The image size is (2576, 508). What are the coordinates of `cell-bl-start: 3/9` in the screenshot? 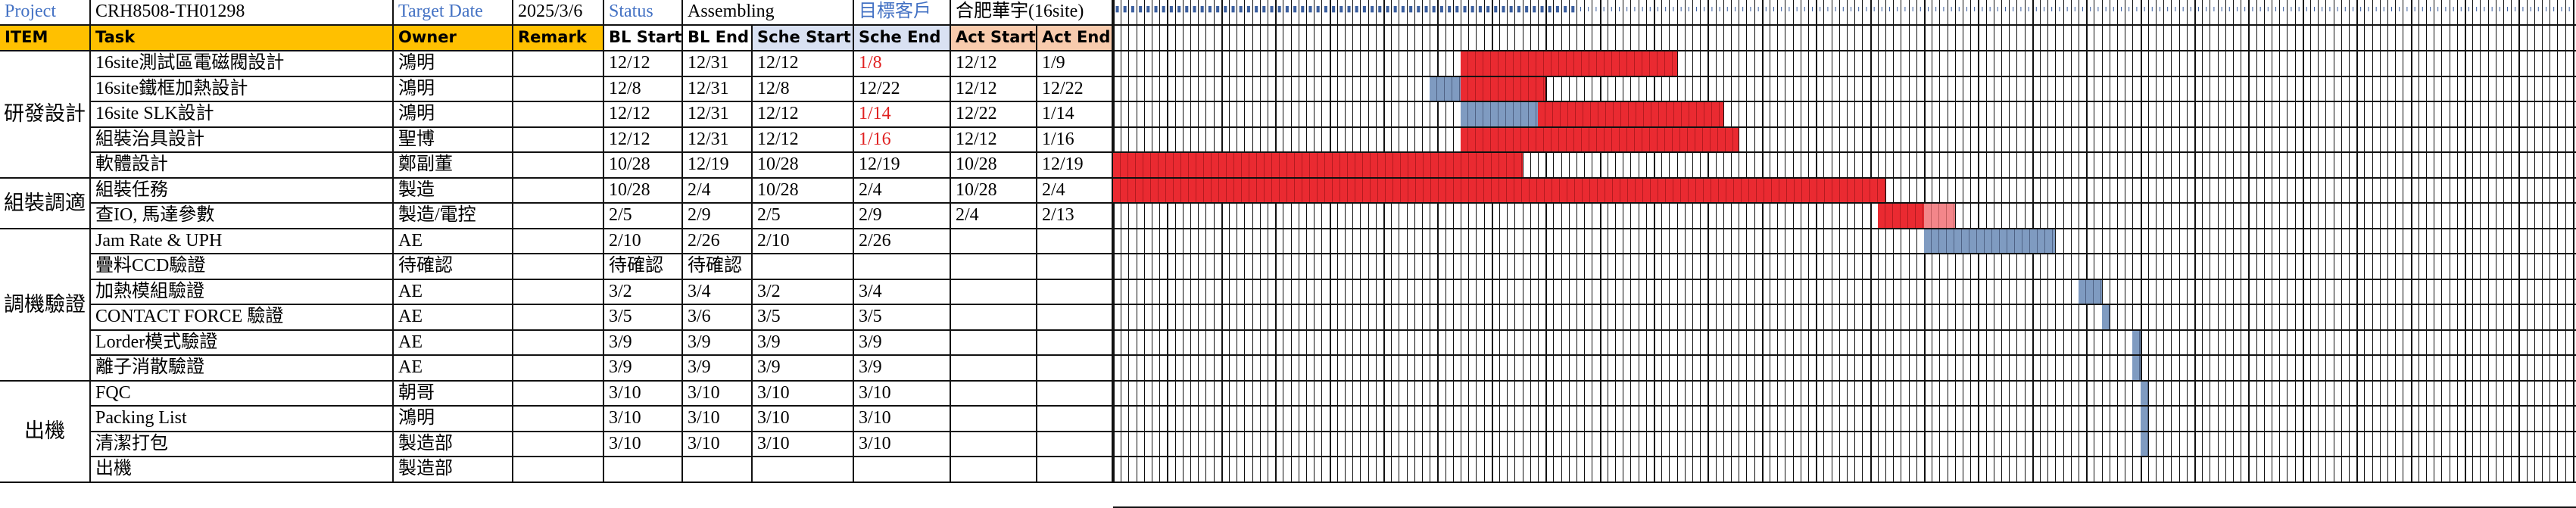 It's located at (643, 369).